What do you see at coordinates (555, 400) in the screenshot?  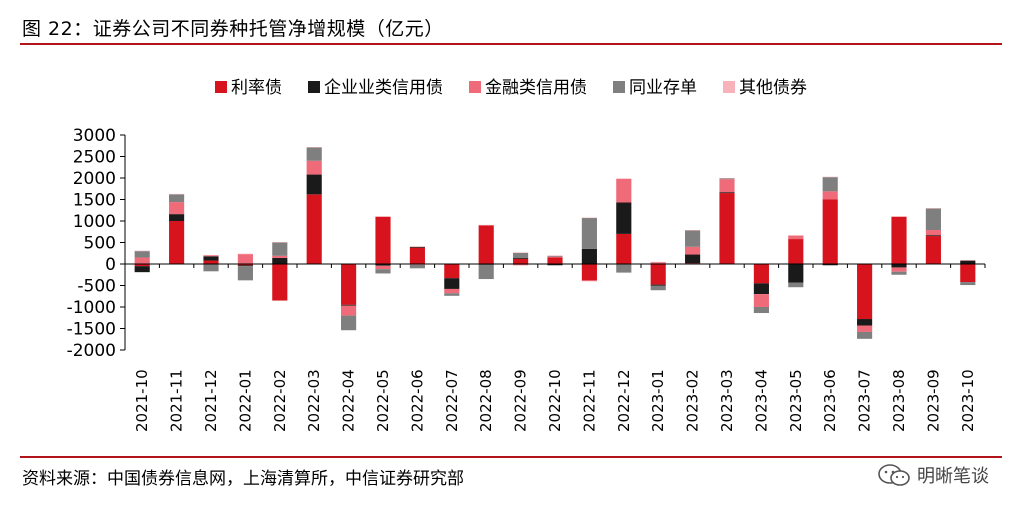 I see `x-tick-label: 2022-10` at bounding box center [555, 400].